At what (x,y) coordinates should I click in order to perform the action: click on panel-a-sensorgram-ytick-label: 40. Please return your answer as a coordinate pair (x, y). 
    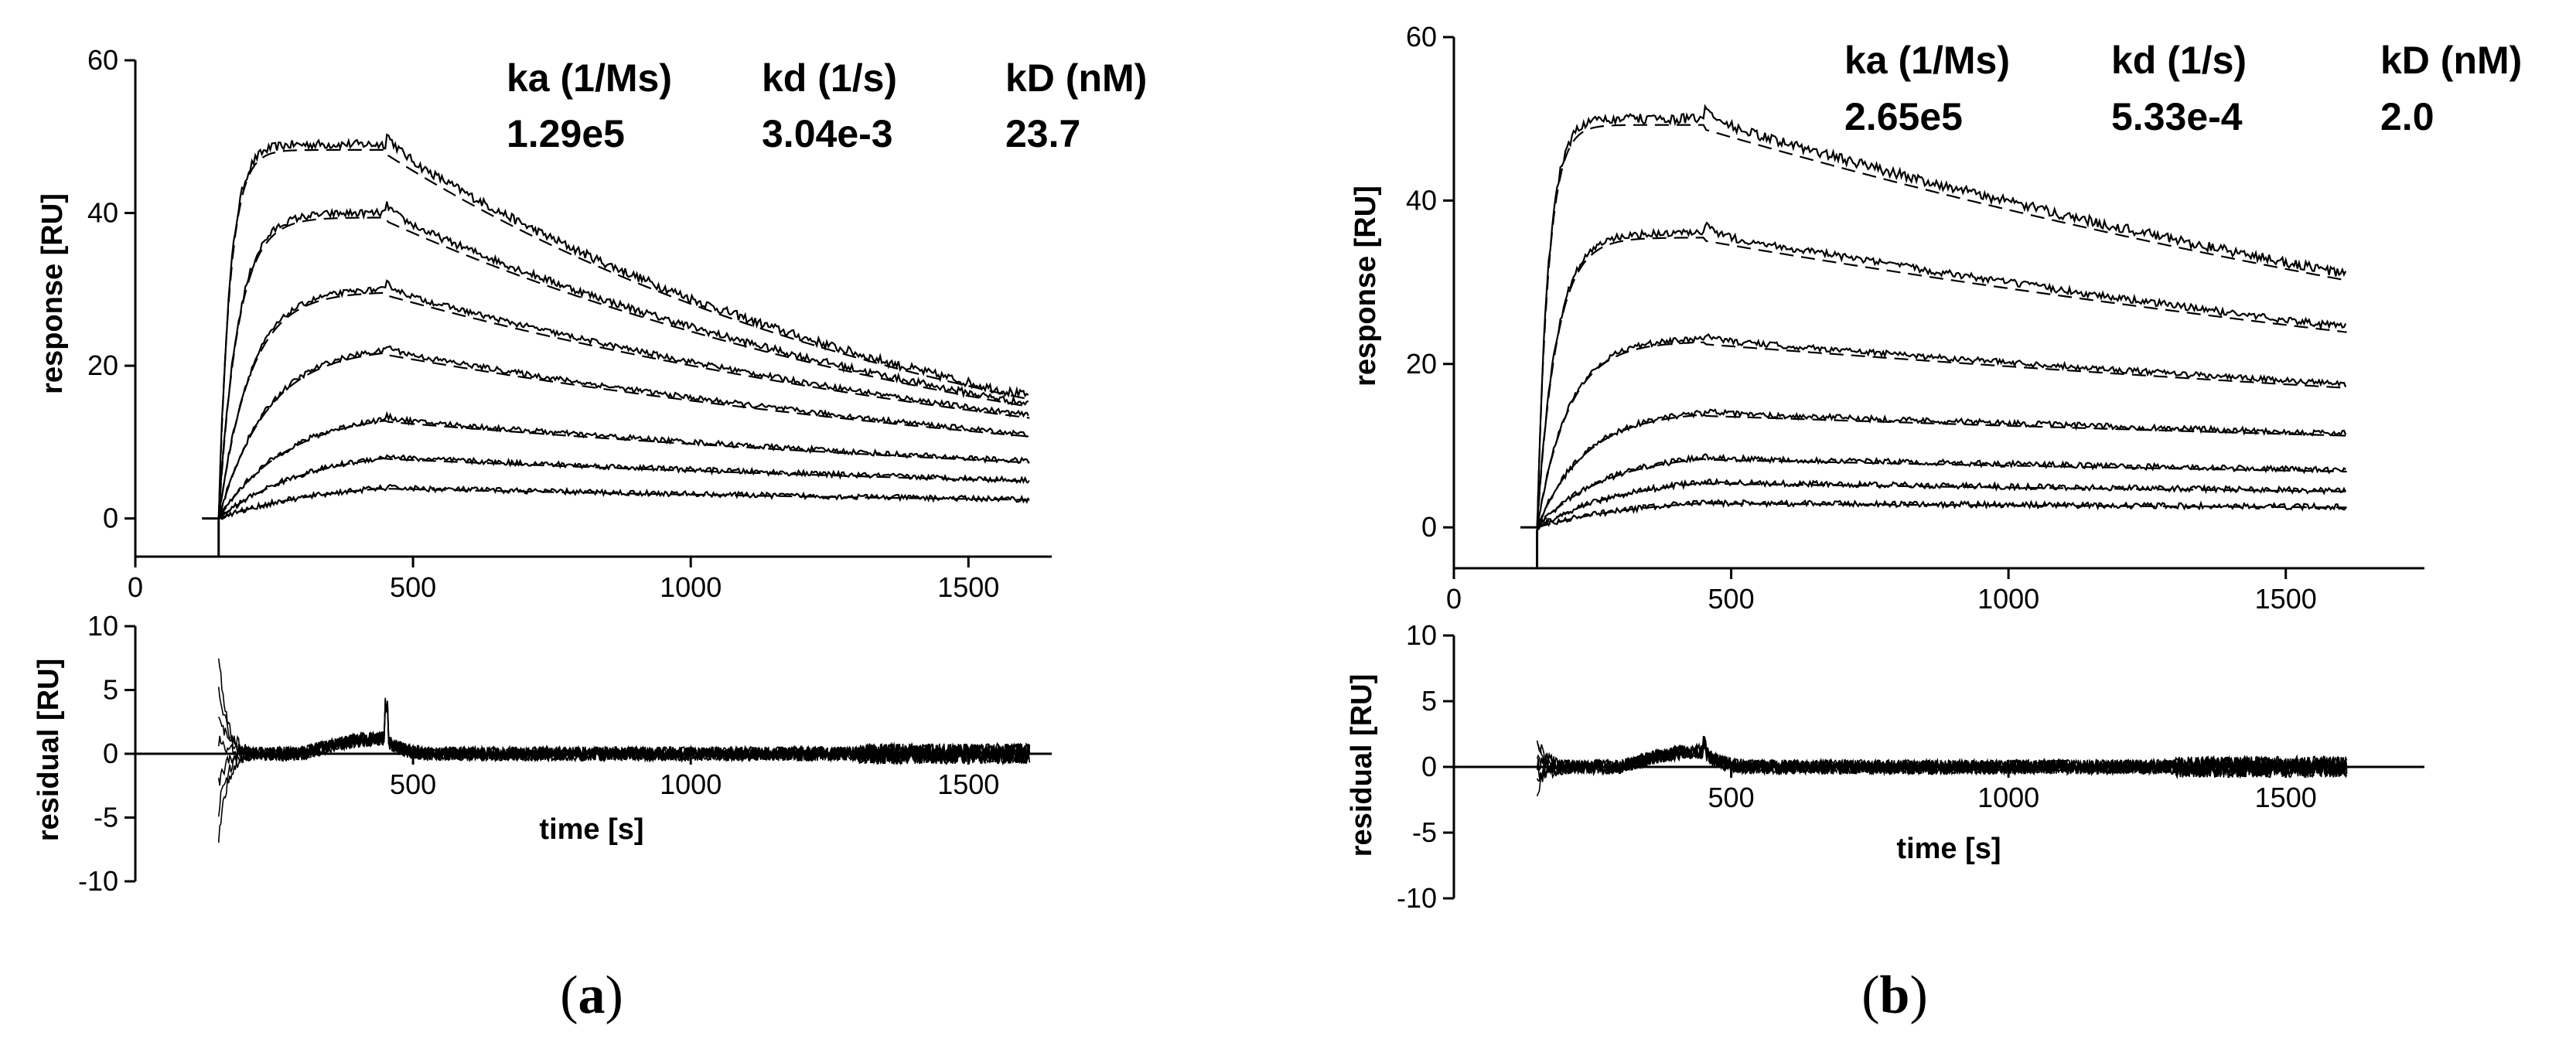
    Looking at the image, I should click on (102, 213).